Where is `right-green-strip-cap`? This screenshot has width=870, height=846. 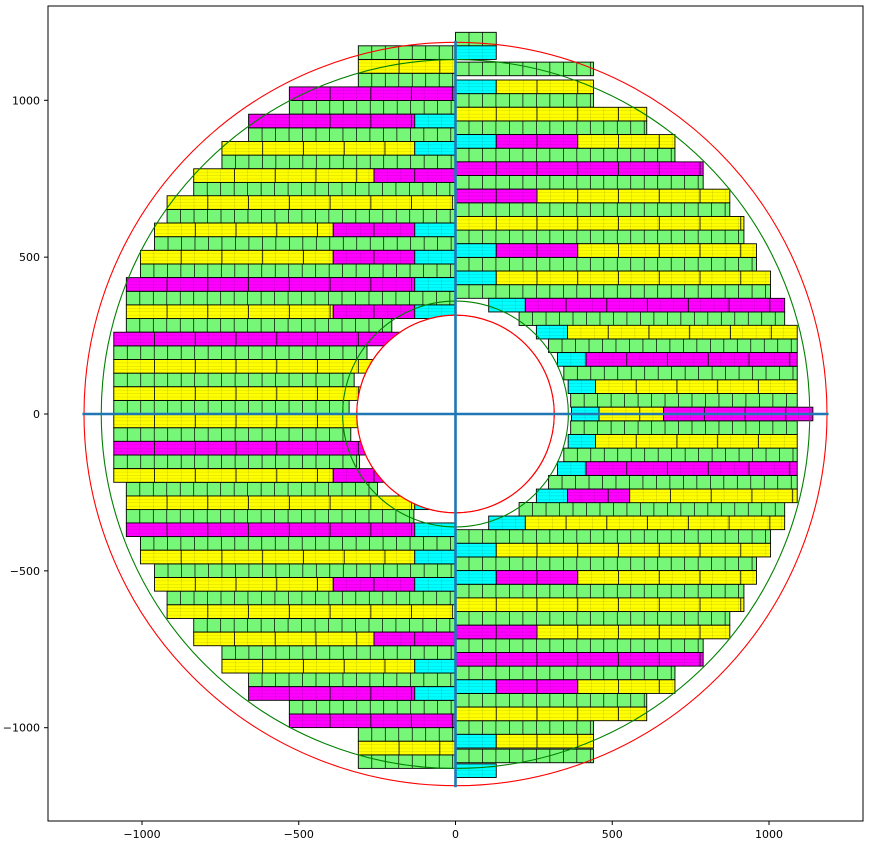 right-green-strip-cap is located at coordinates (524, 69).